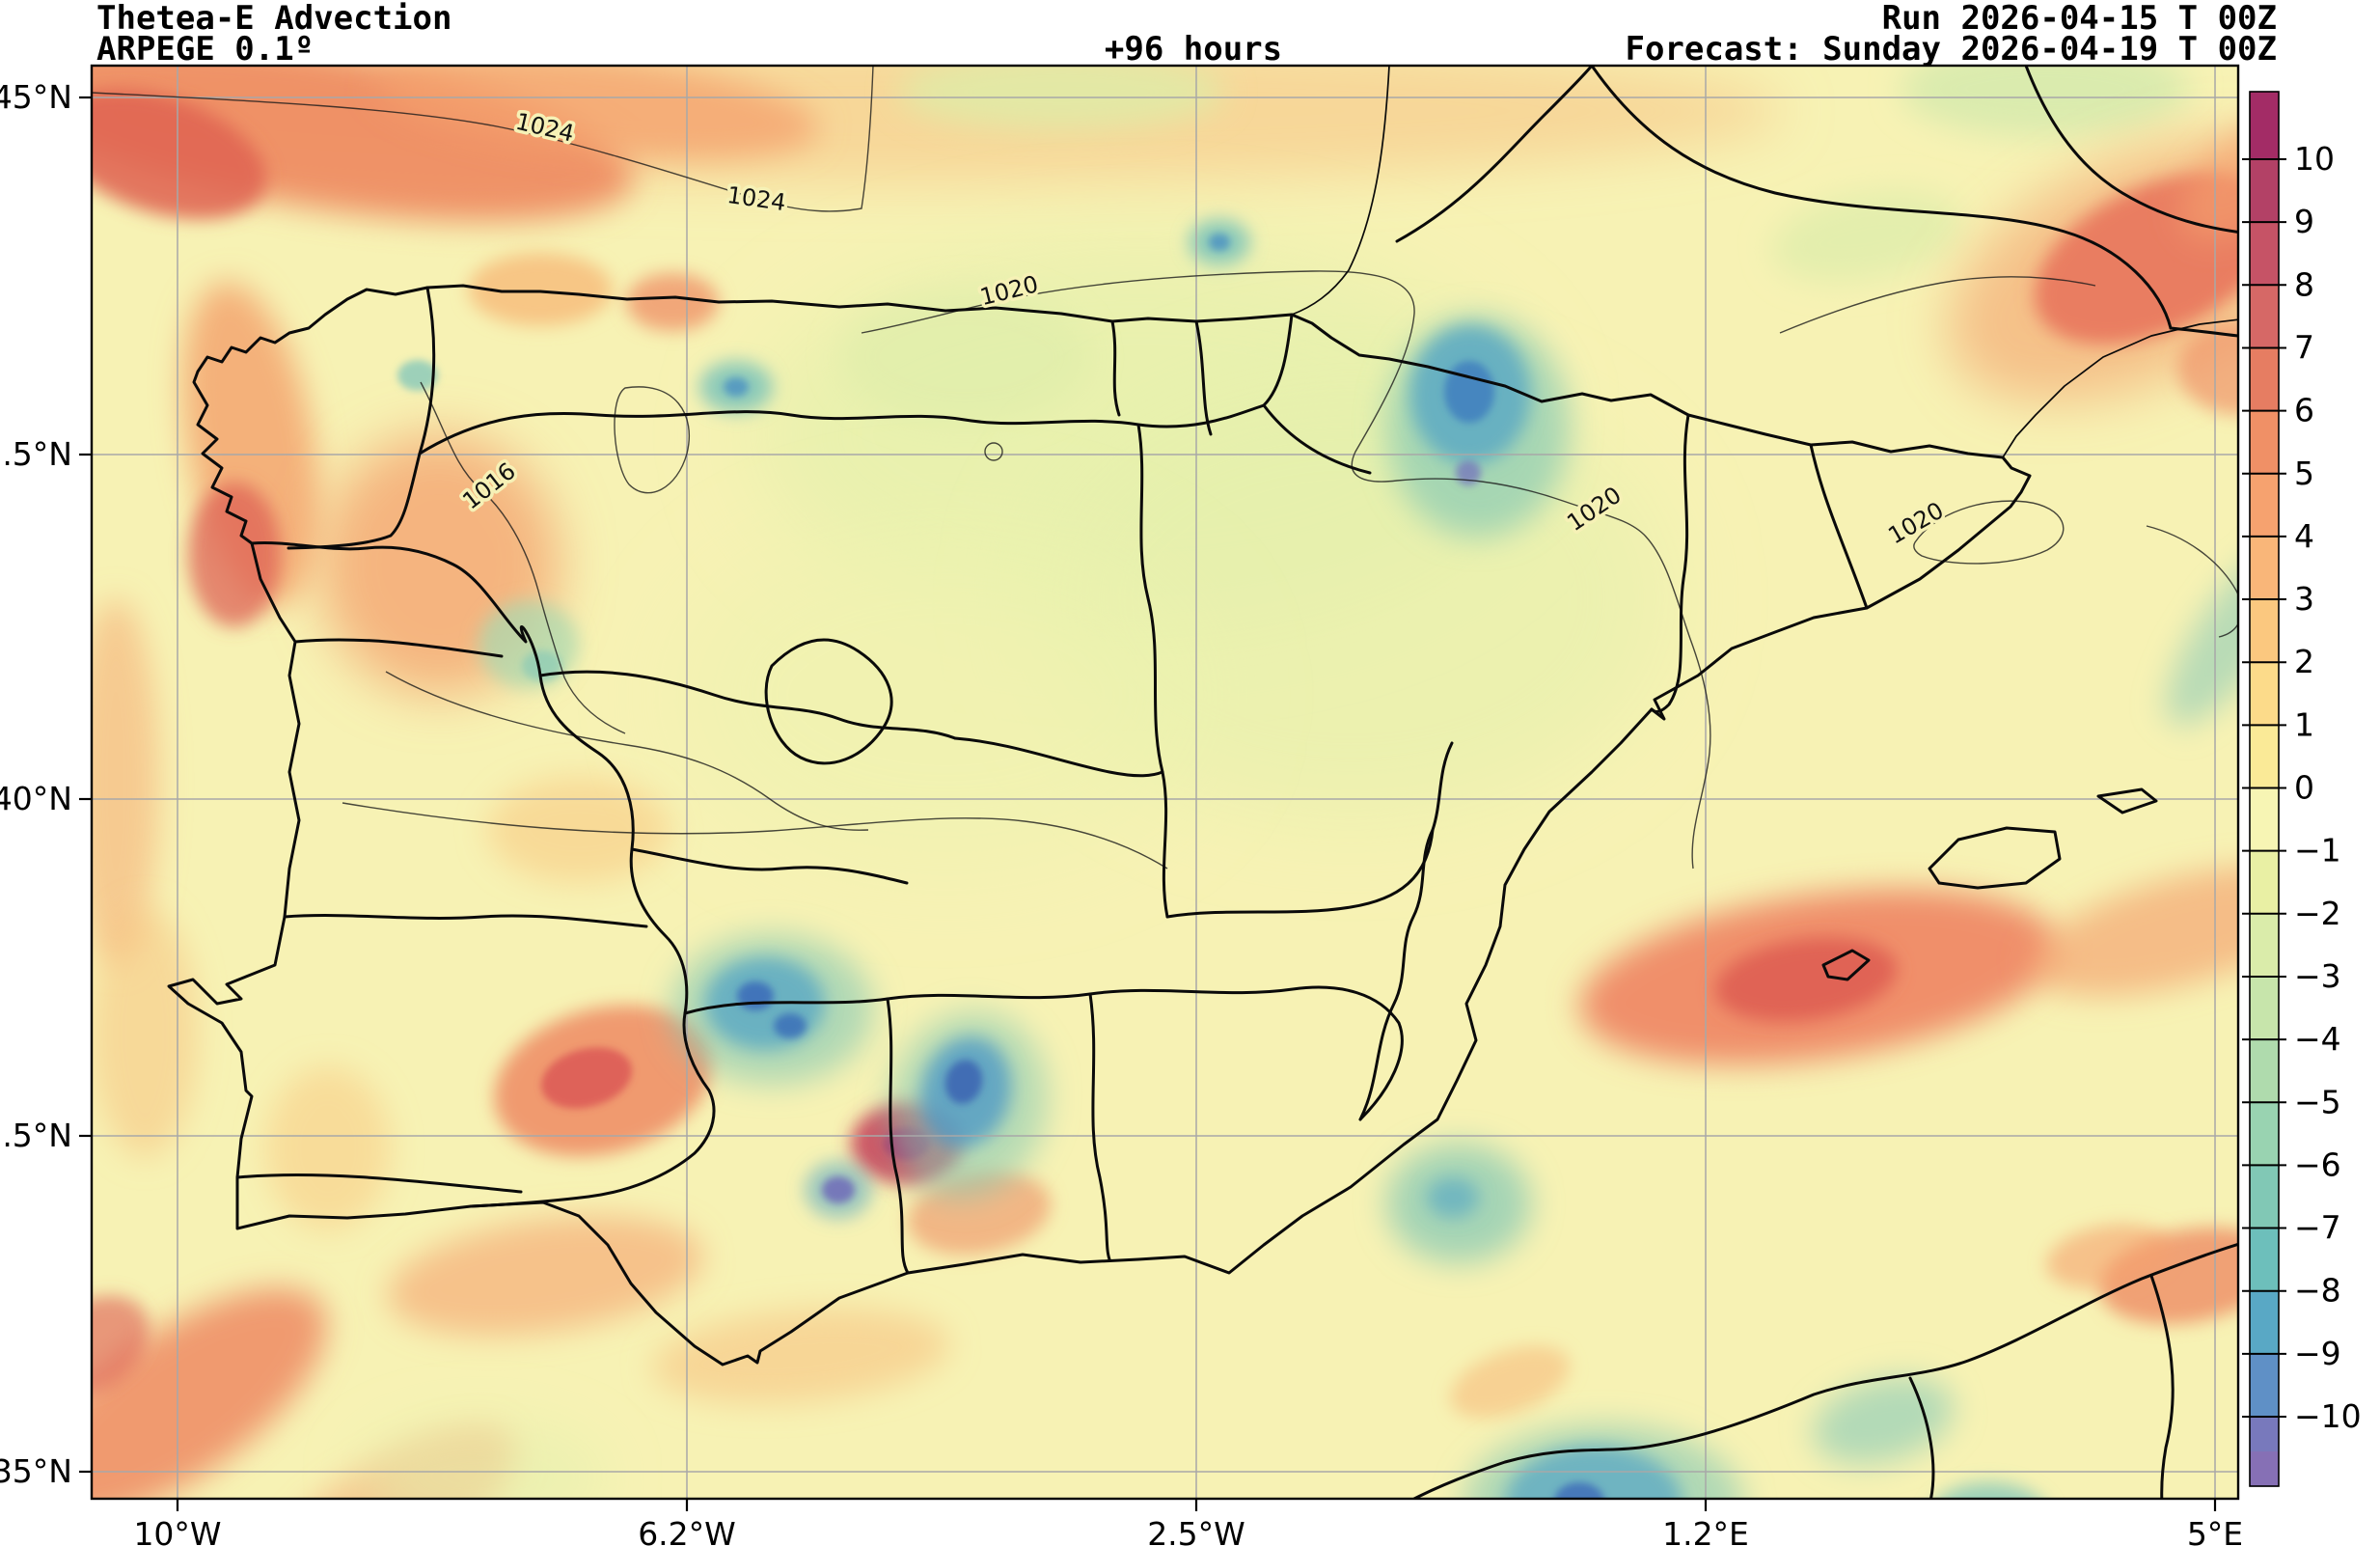 This screenshot has width=2380, height=1546. I want to click on africa-coastline, so click(1824, 1370).